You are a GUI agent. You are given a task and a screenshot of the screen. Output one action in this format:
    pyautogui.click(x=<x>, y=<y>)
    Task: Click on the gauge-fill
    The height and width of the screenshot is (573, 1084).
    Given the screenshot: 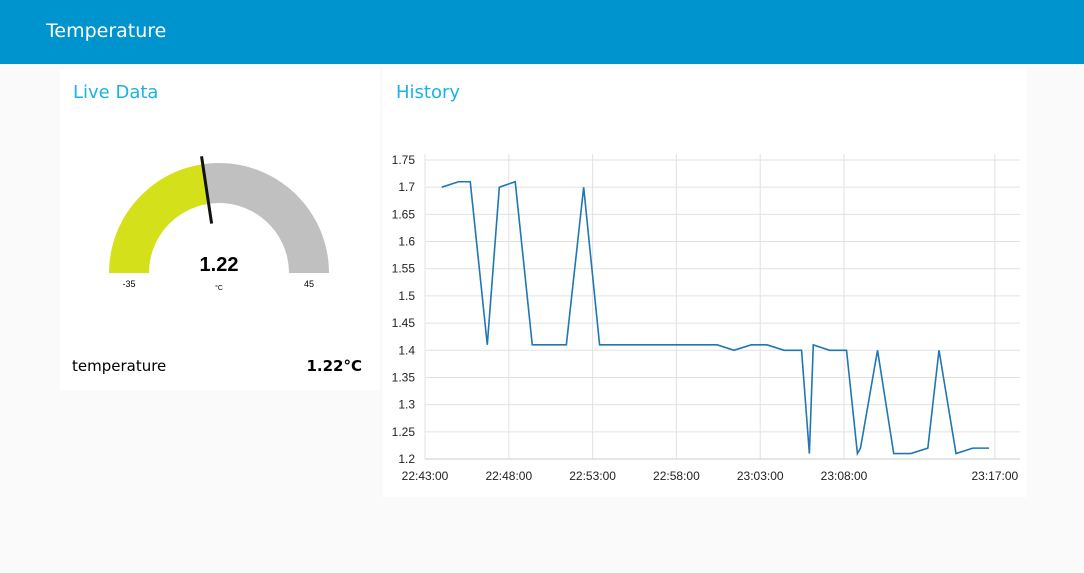 What is the action you would take?
    pyautogui.click(x=159, y=218)
    